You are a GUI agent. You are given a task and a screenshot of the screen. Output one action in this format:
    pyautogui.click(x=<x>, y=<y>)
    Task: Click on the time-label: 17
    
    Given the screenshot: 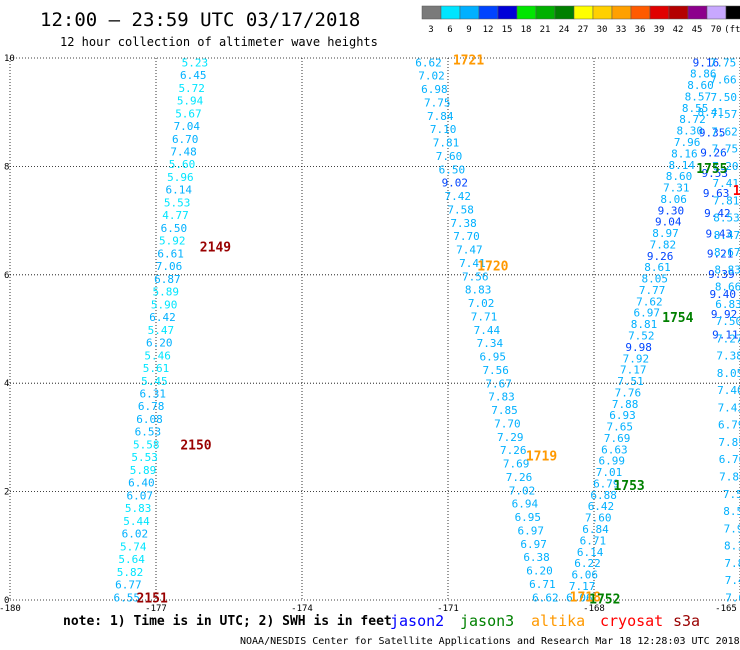 What is the action you would take?
    pyautogui.click(x=736, y=191)
    